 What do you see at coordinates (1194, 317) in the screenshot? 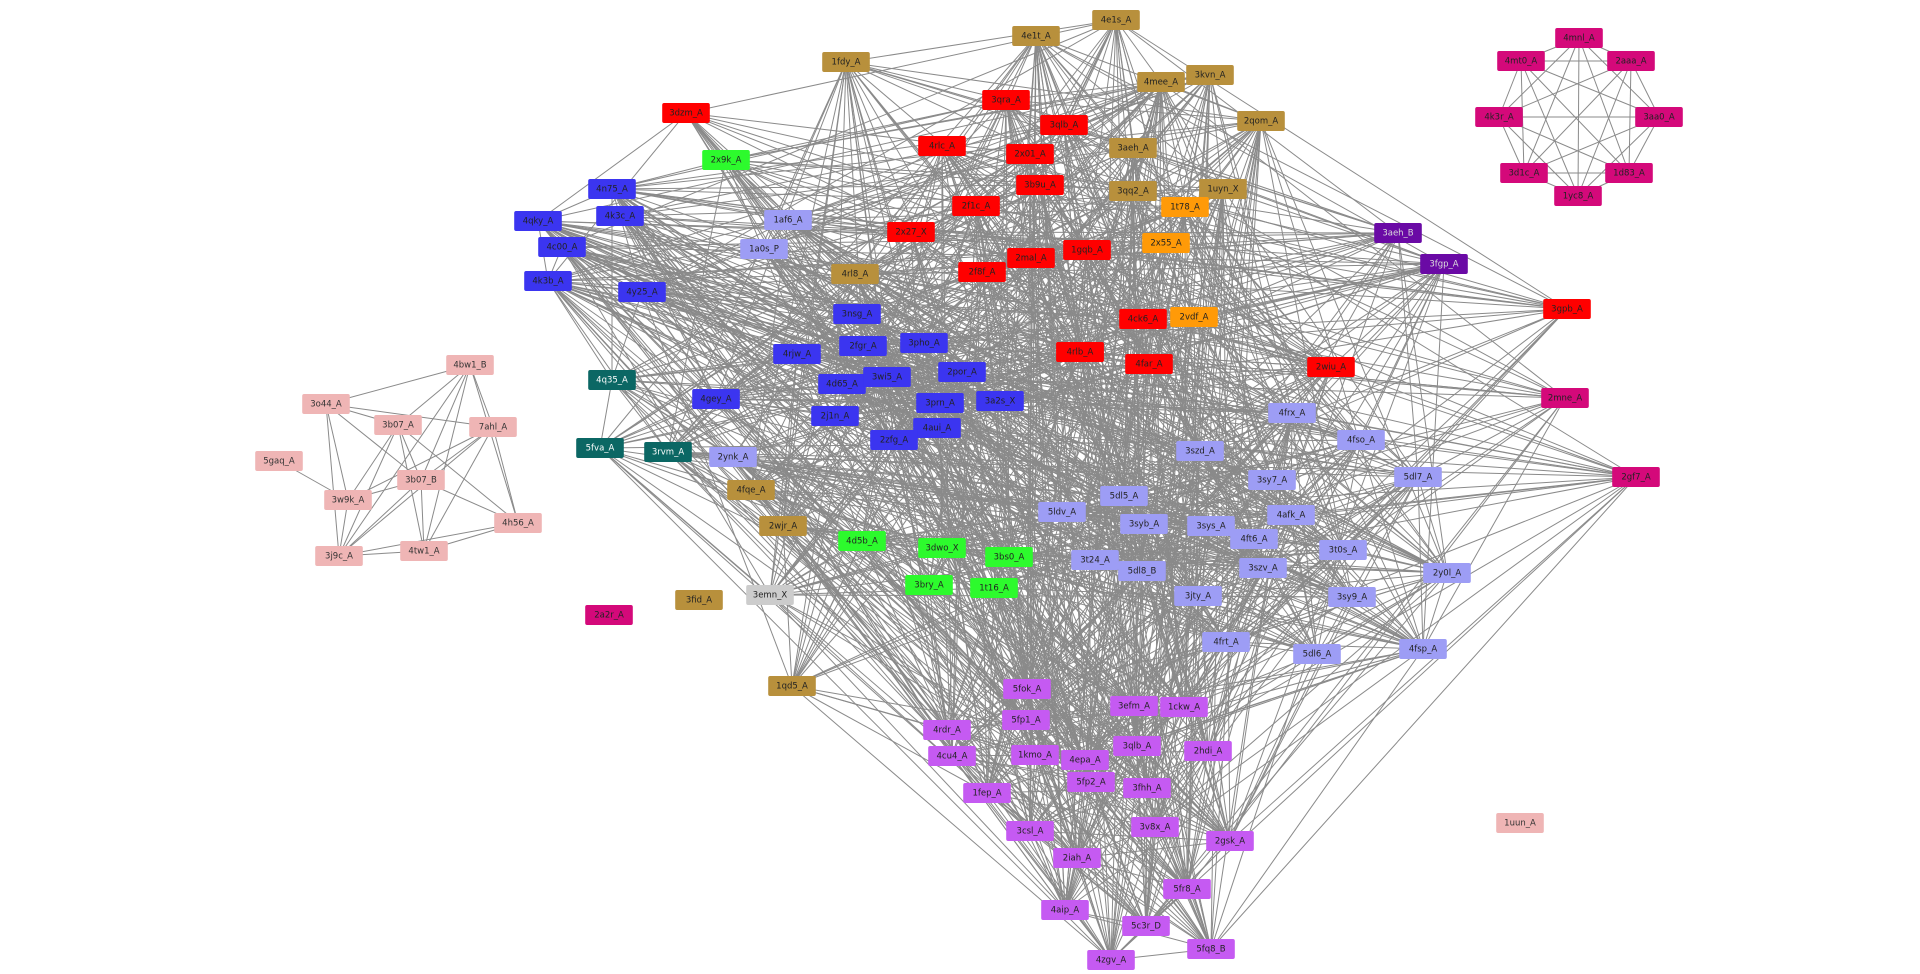
I see `node-2vdf-a: 2vdf_A` at bounding box center [1194, 317].